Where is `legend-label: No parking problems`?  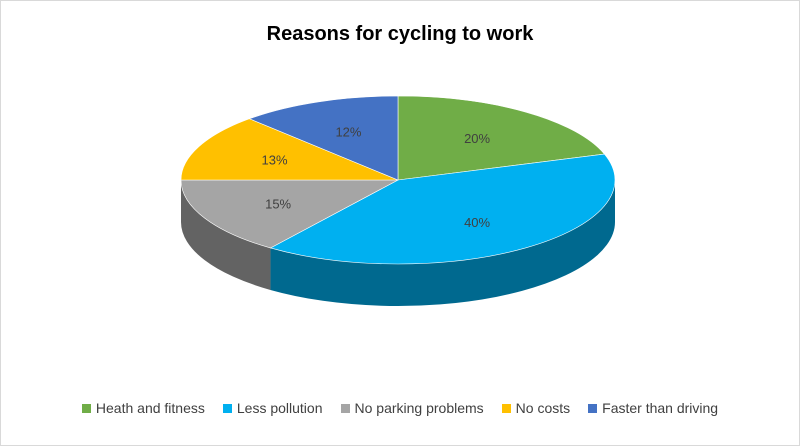 legend-label: No parking problems is located at coordinates (419, 408).